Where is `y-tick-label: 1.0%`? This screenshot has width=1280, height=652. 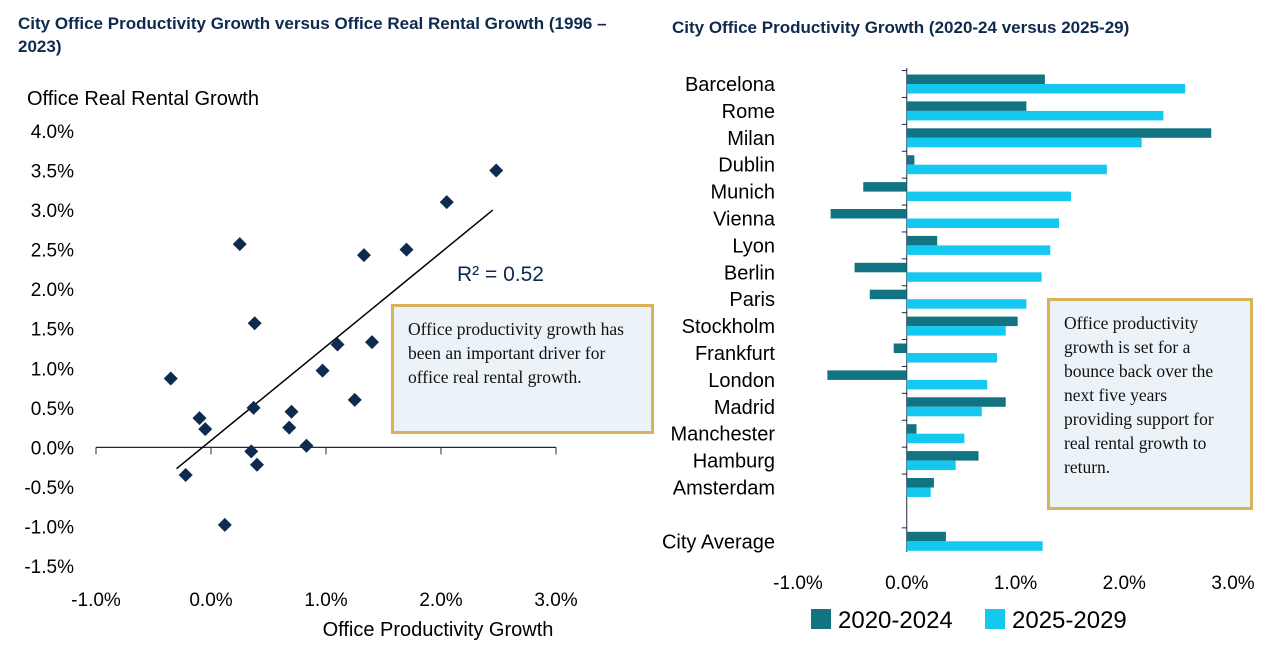
y-tick-label: 1.0% is located at coordinates (52, 369).